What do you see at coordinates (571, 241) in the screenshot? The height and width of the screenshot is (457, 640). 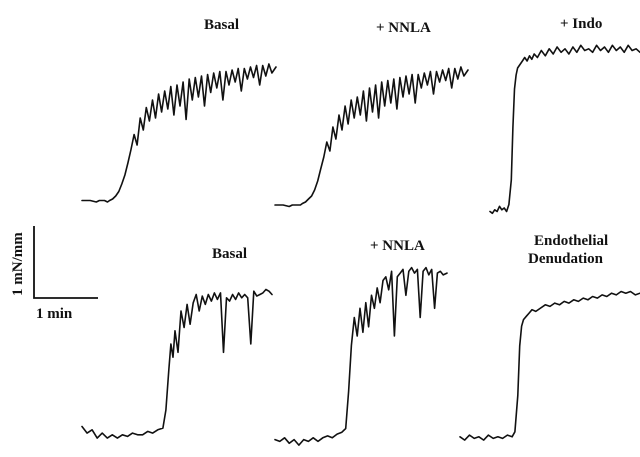 I see `panel-label-endothelial-line1: Endothelial` at bounding box center [571, 241].